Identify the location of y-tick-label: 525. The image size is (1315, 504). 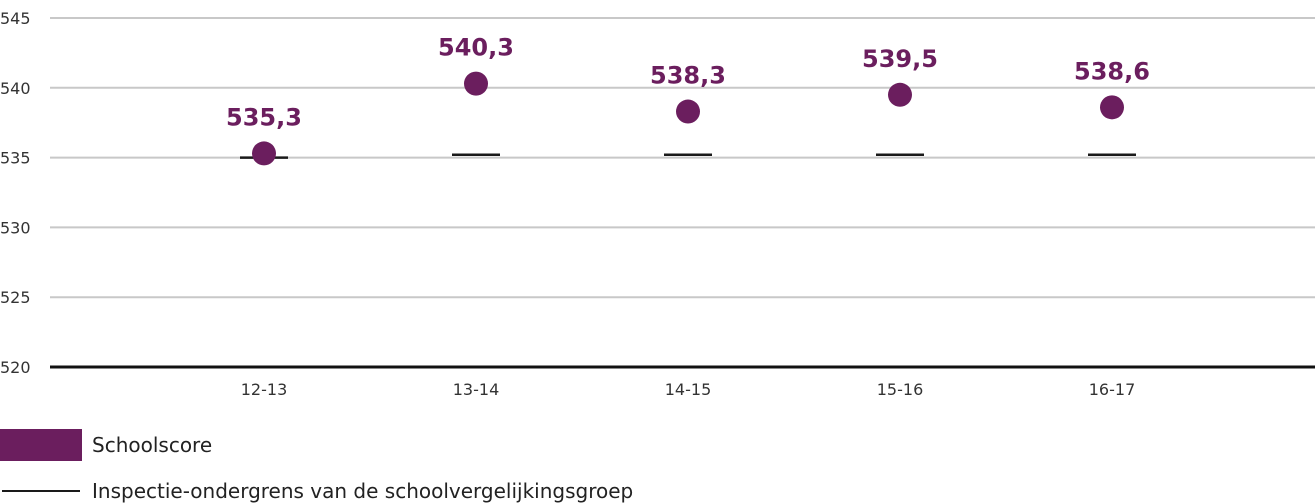
(15, 297).